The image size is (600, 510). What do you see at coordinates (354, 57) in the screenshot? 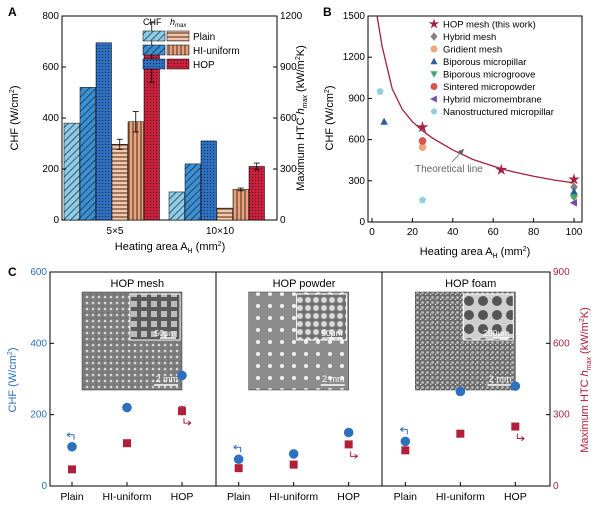
I see `y-tick-label-b: 1200` at bounding box center [354, 57].